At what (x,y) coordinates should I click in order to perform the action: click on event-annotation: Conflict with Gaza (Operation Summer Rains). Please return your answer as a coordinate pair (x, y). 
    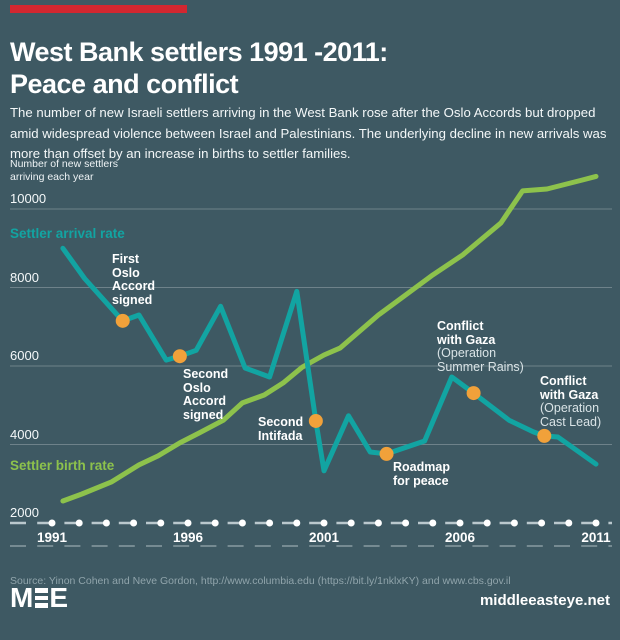
    Looking at the image, I should click on (480, 346).